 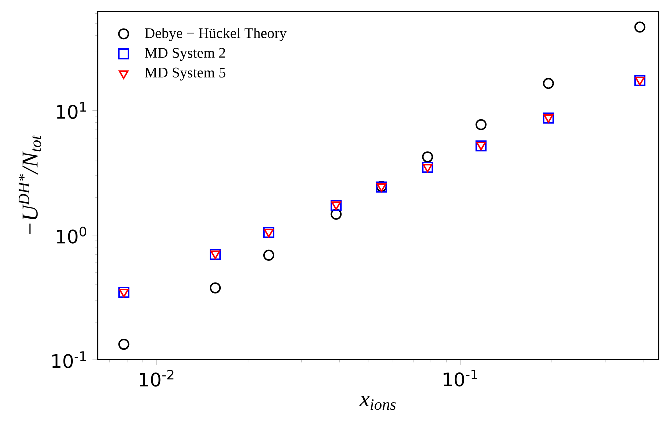 I want to click on y-tick-label: 10$^{1}$, so click(x=71, y=111).